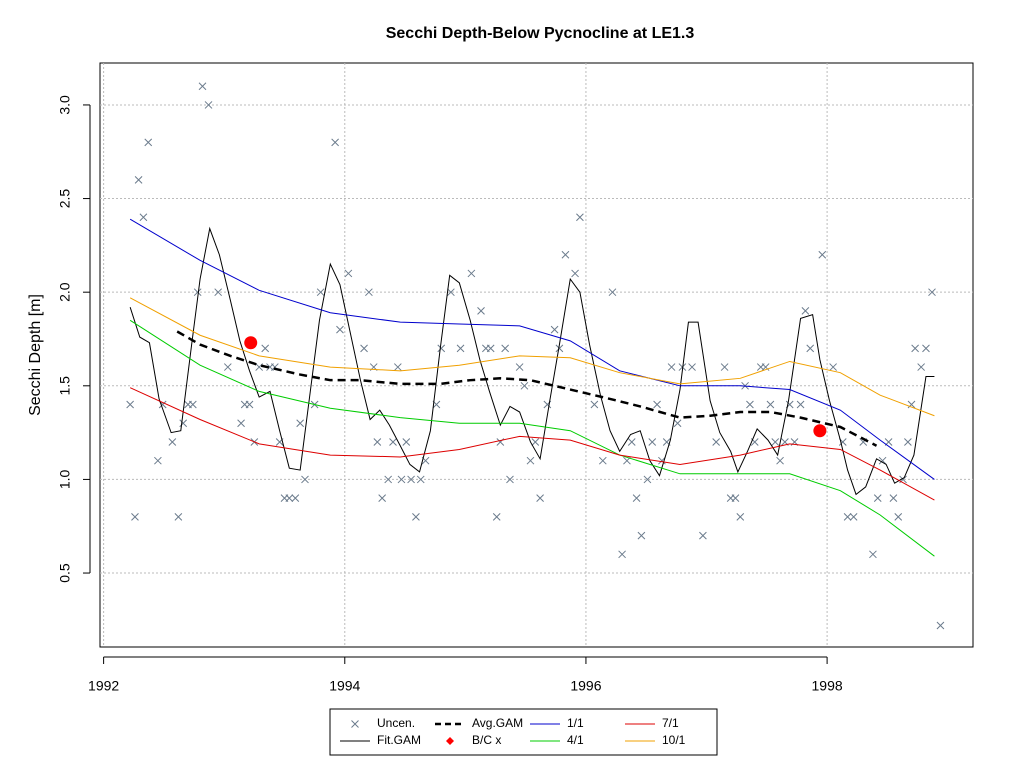 Image resolution: width=1024 pixels, height=768 pixels. I want to click on y-tick-label: 2.0, so click(65, 292).